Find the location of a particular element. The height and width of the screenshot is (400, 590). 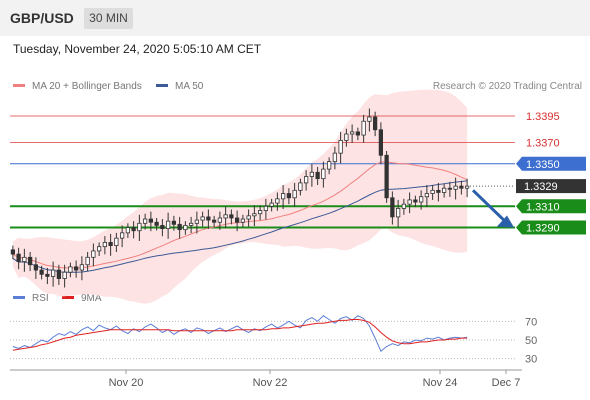

current-price-label: 1.3329 is located at coordinates (541, 187).